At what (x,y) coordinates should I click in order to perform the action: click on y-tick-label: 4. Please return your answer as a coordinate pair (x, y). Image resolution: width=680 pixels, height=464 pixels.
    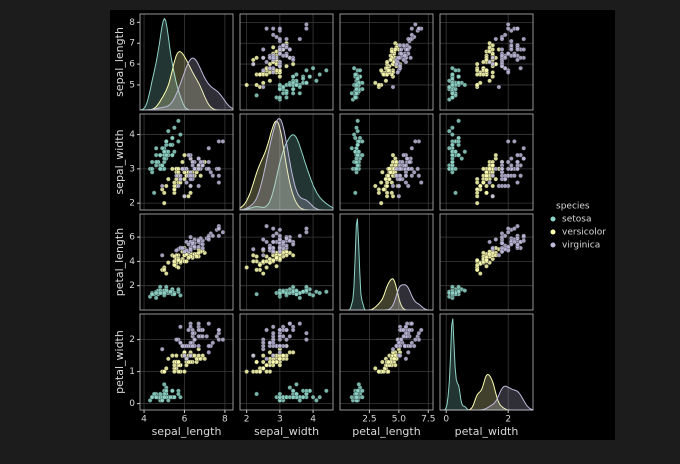
    Looking at the image, I should click on (132, 262).